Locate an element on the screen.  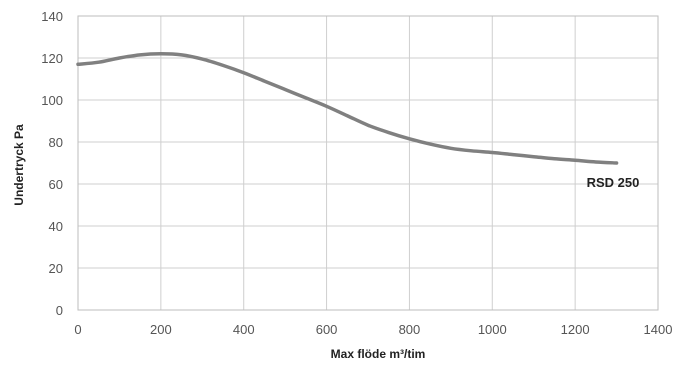
x-tick-label: 1200 is located at coordinates (575, 329).